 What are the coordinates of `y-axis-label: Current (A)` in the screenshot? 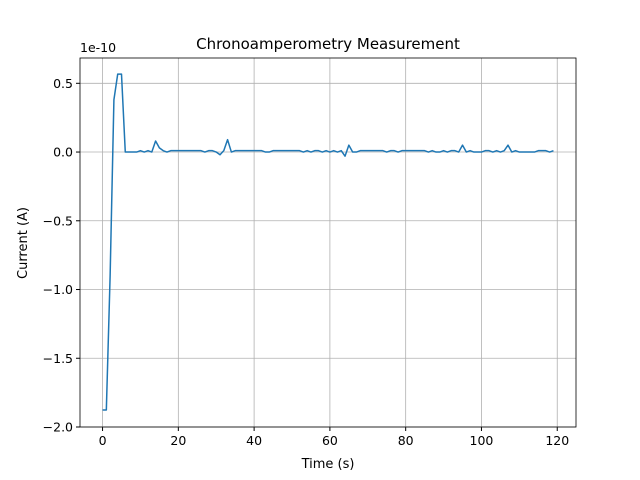 It's located at (23, 243).